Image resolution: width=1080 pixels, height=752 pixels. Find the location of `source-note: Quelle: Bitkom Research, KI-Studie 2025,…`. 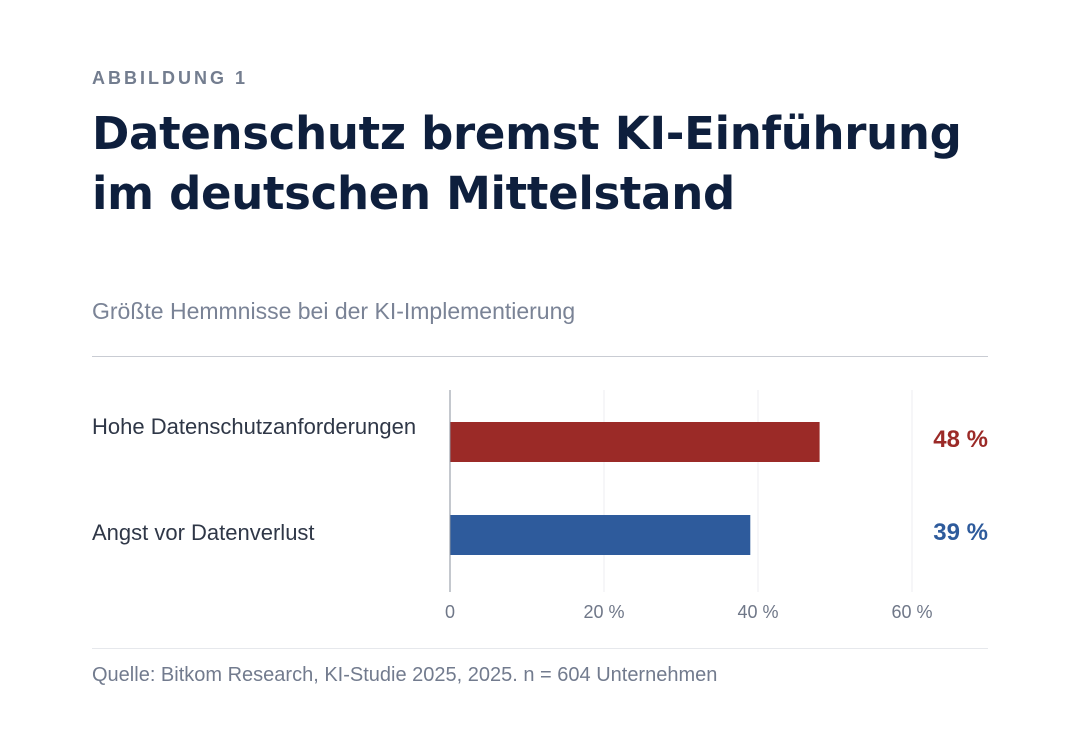

source-note: Quelle: Bitkom Research, KI-Studie 2025,… is located at coordinates (405, 675).